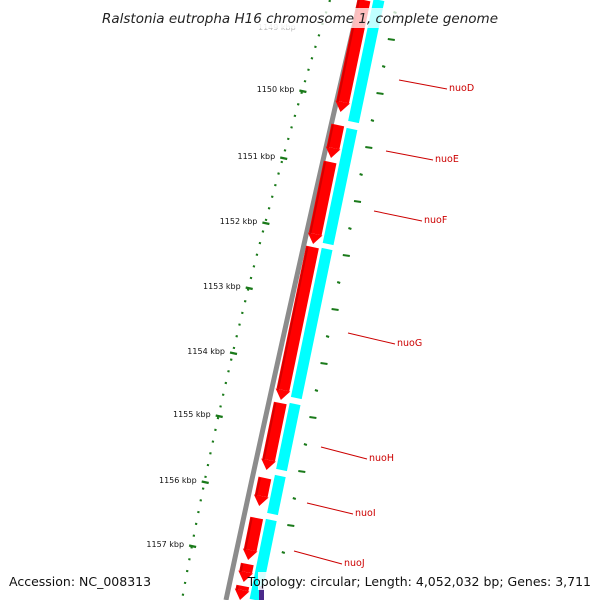 This screenshot has height=600, width=600. What do you see at coordinates (80, 581) in the screenshot?
I see `accession-text: Accession: NC_008313` at bounding box center [80, 581].